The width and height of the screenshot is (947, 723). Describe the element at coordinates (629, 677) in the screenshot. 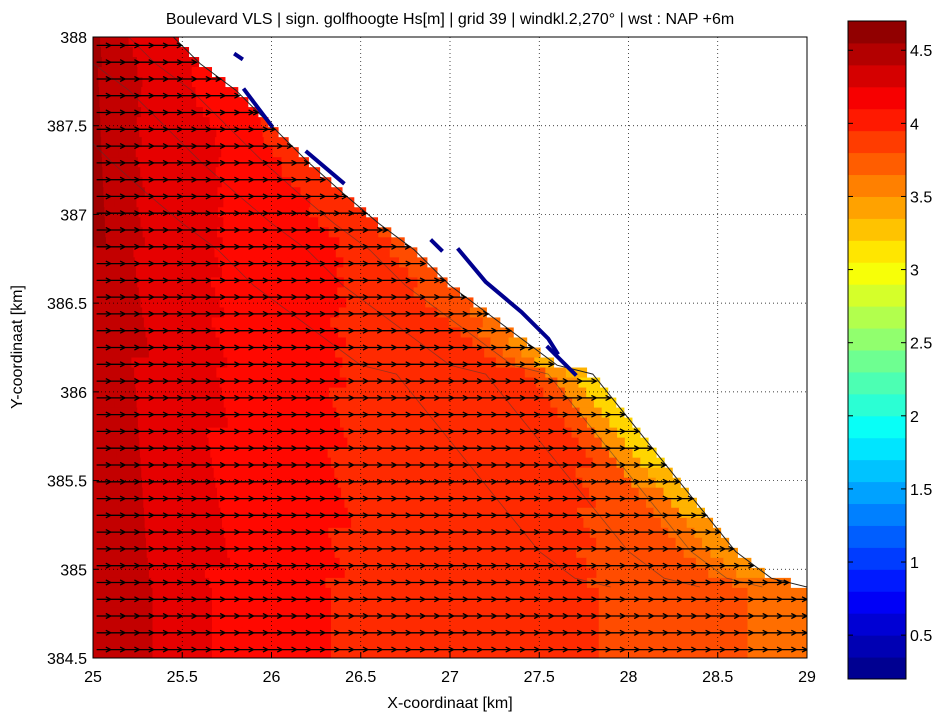

I see `x-tick-label: 28` at that location.